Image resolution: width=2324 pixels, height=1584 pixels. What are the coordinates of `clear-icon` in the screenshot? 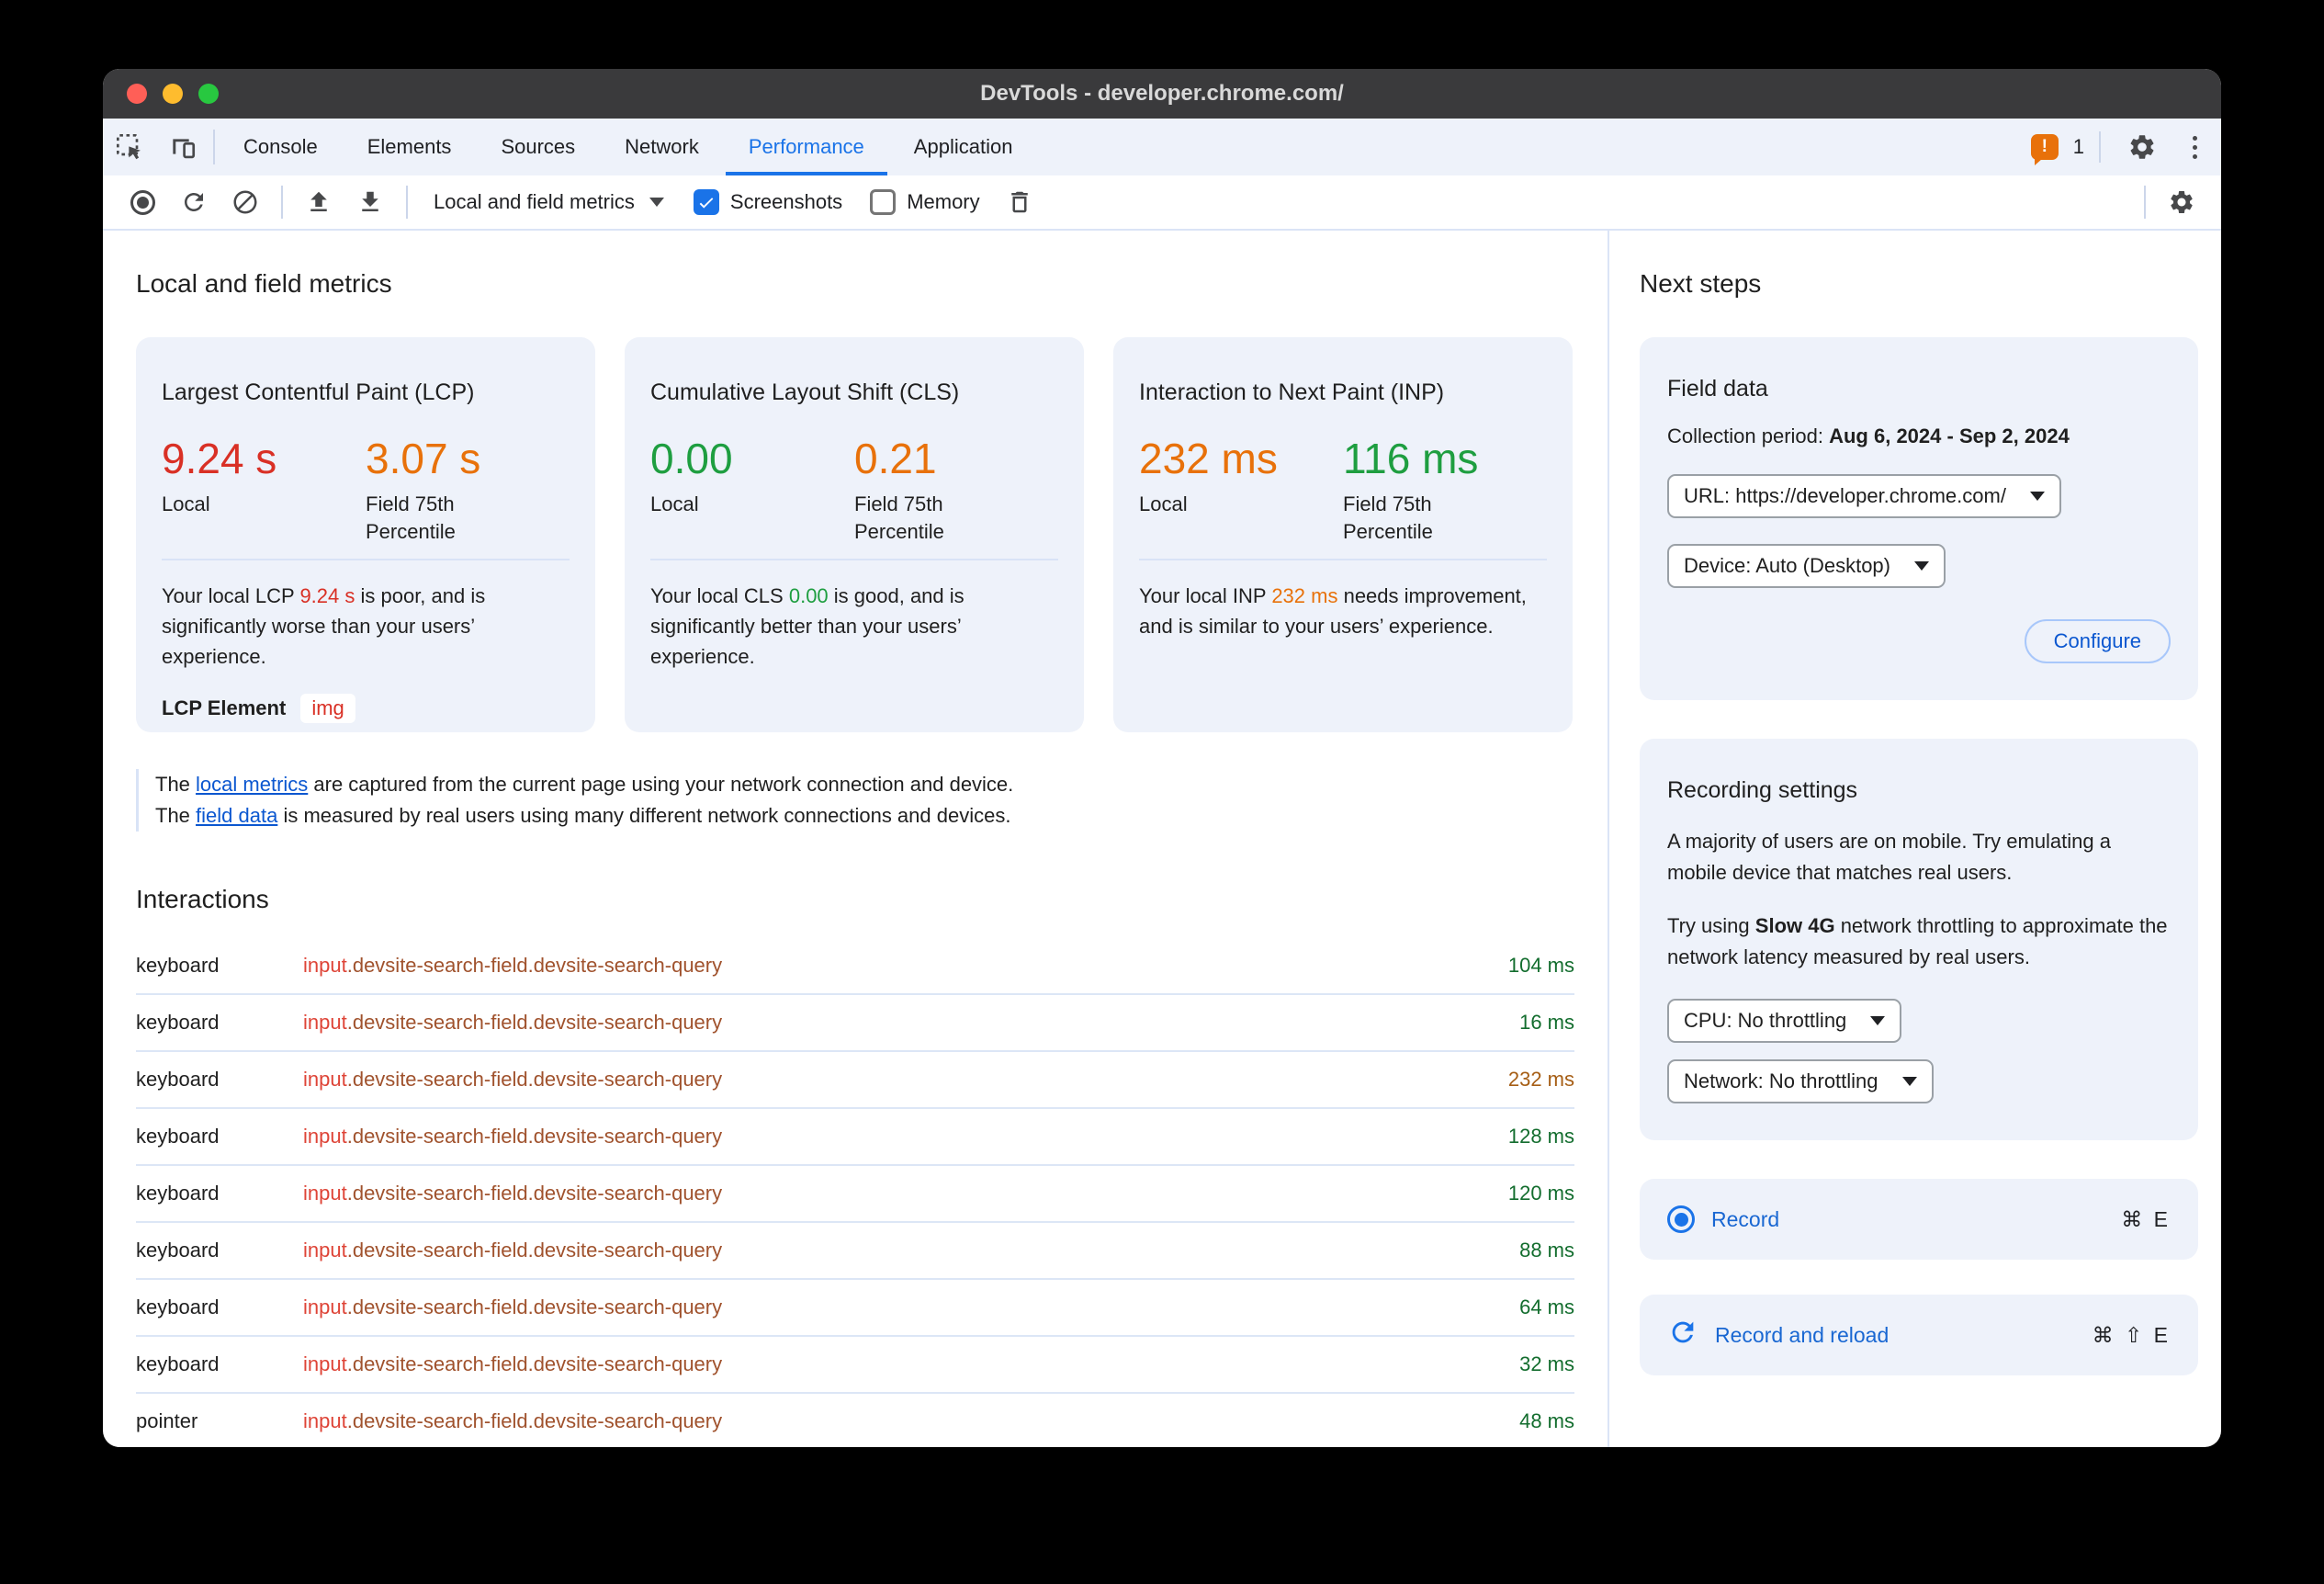 It's located at (245, 202).